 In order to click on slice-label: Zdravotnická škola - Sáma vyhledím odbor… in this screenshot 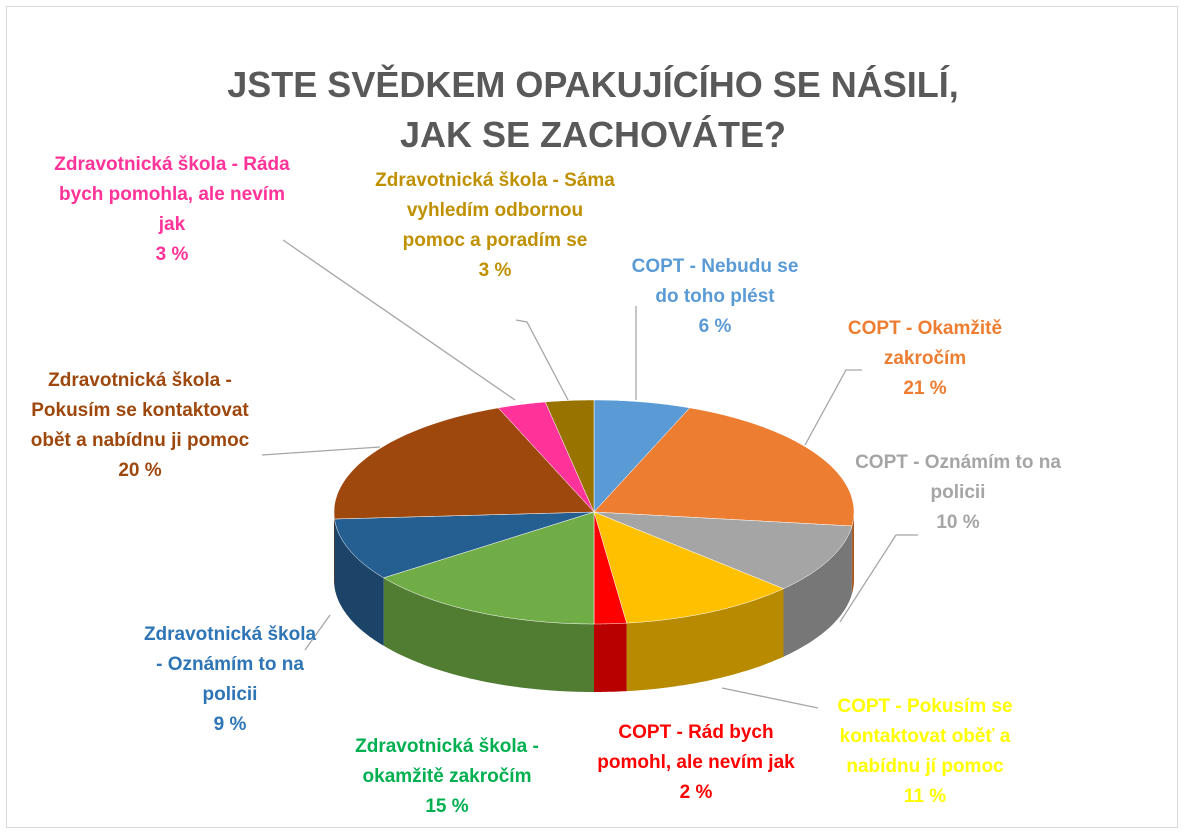, I will do `click(495, 210)`.